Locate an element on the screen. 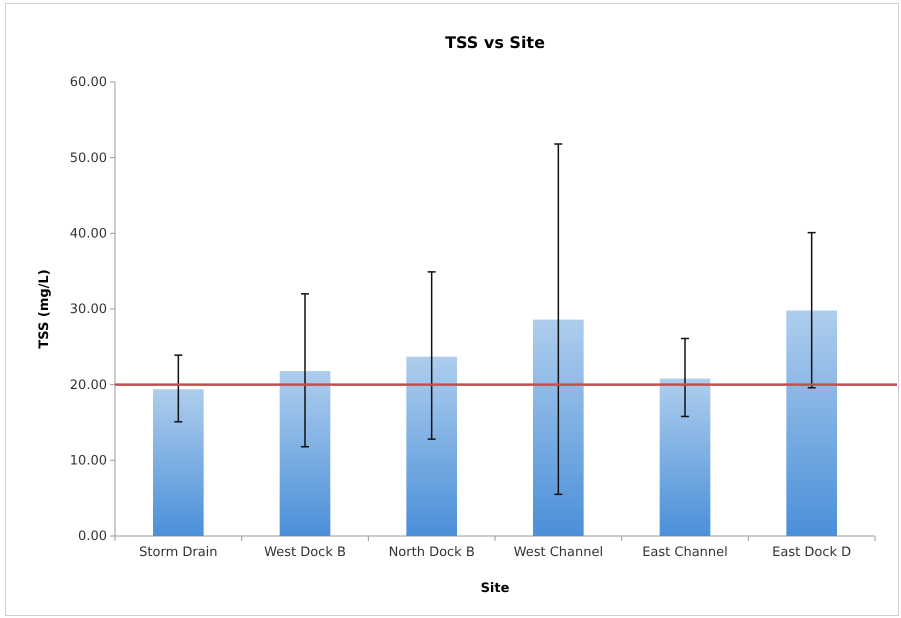  y-tick-label: 40.00 is located at coordinates (88, 234).